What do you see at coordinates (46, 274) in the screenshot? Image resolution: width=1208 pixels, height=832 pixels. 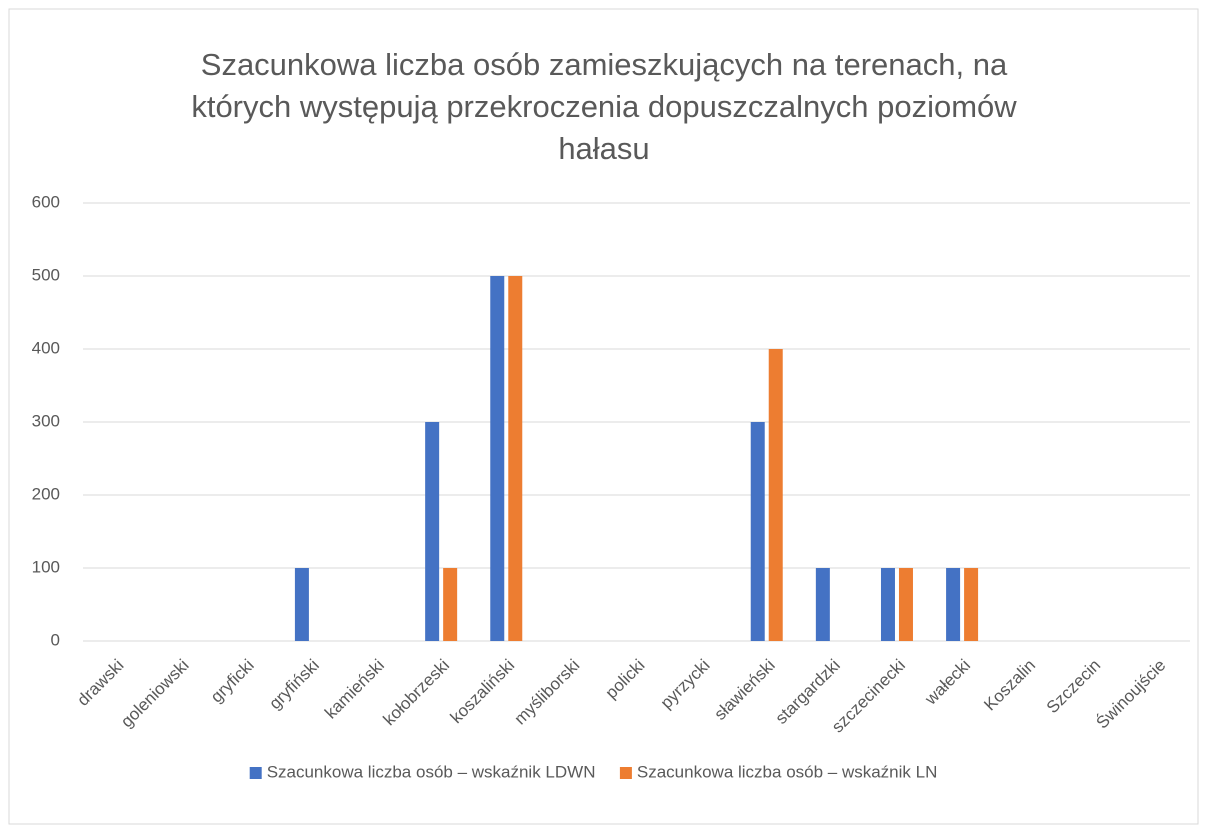 I see `y-tick-label: 500` at bounding box center [46, 274].